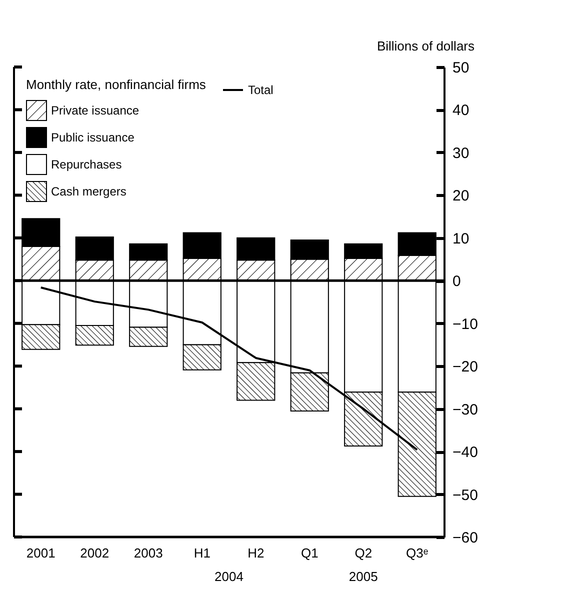  I want to click on y-tick-label: −10, so click(465, 324).